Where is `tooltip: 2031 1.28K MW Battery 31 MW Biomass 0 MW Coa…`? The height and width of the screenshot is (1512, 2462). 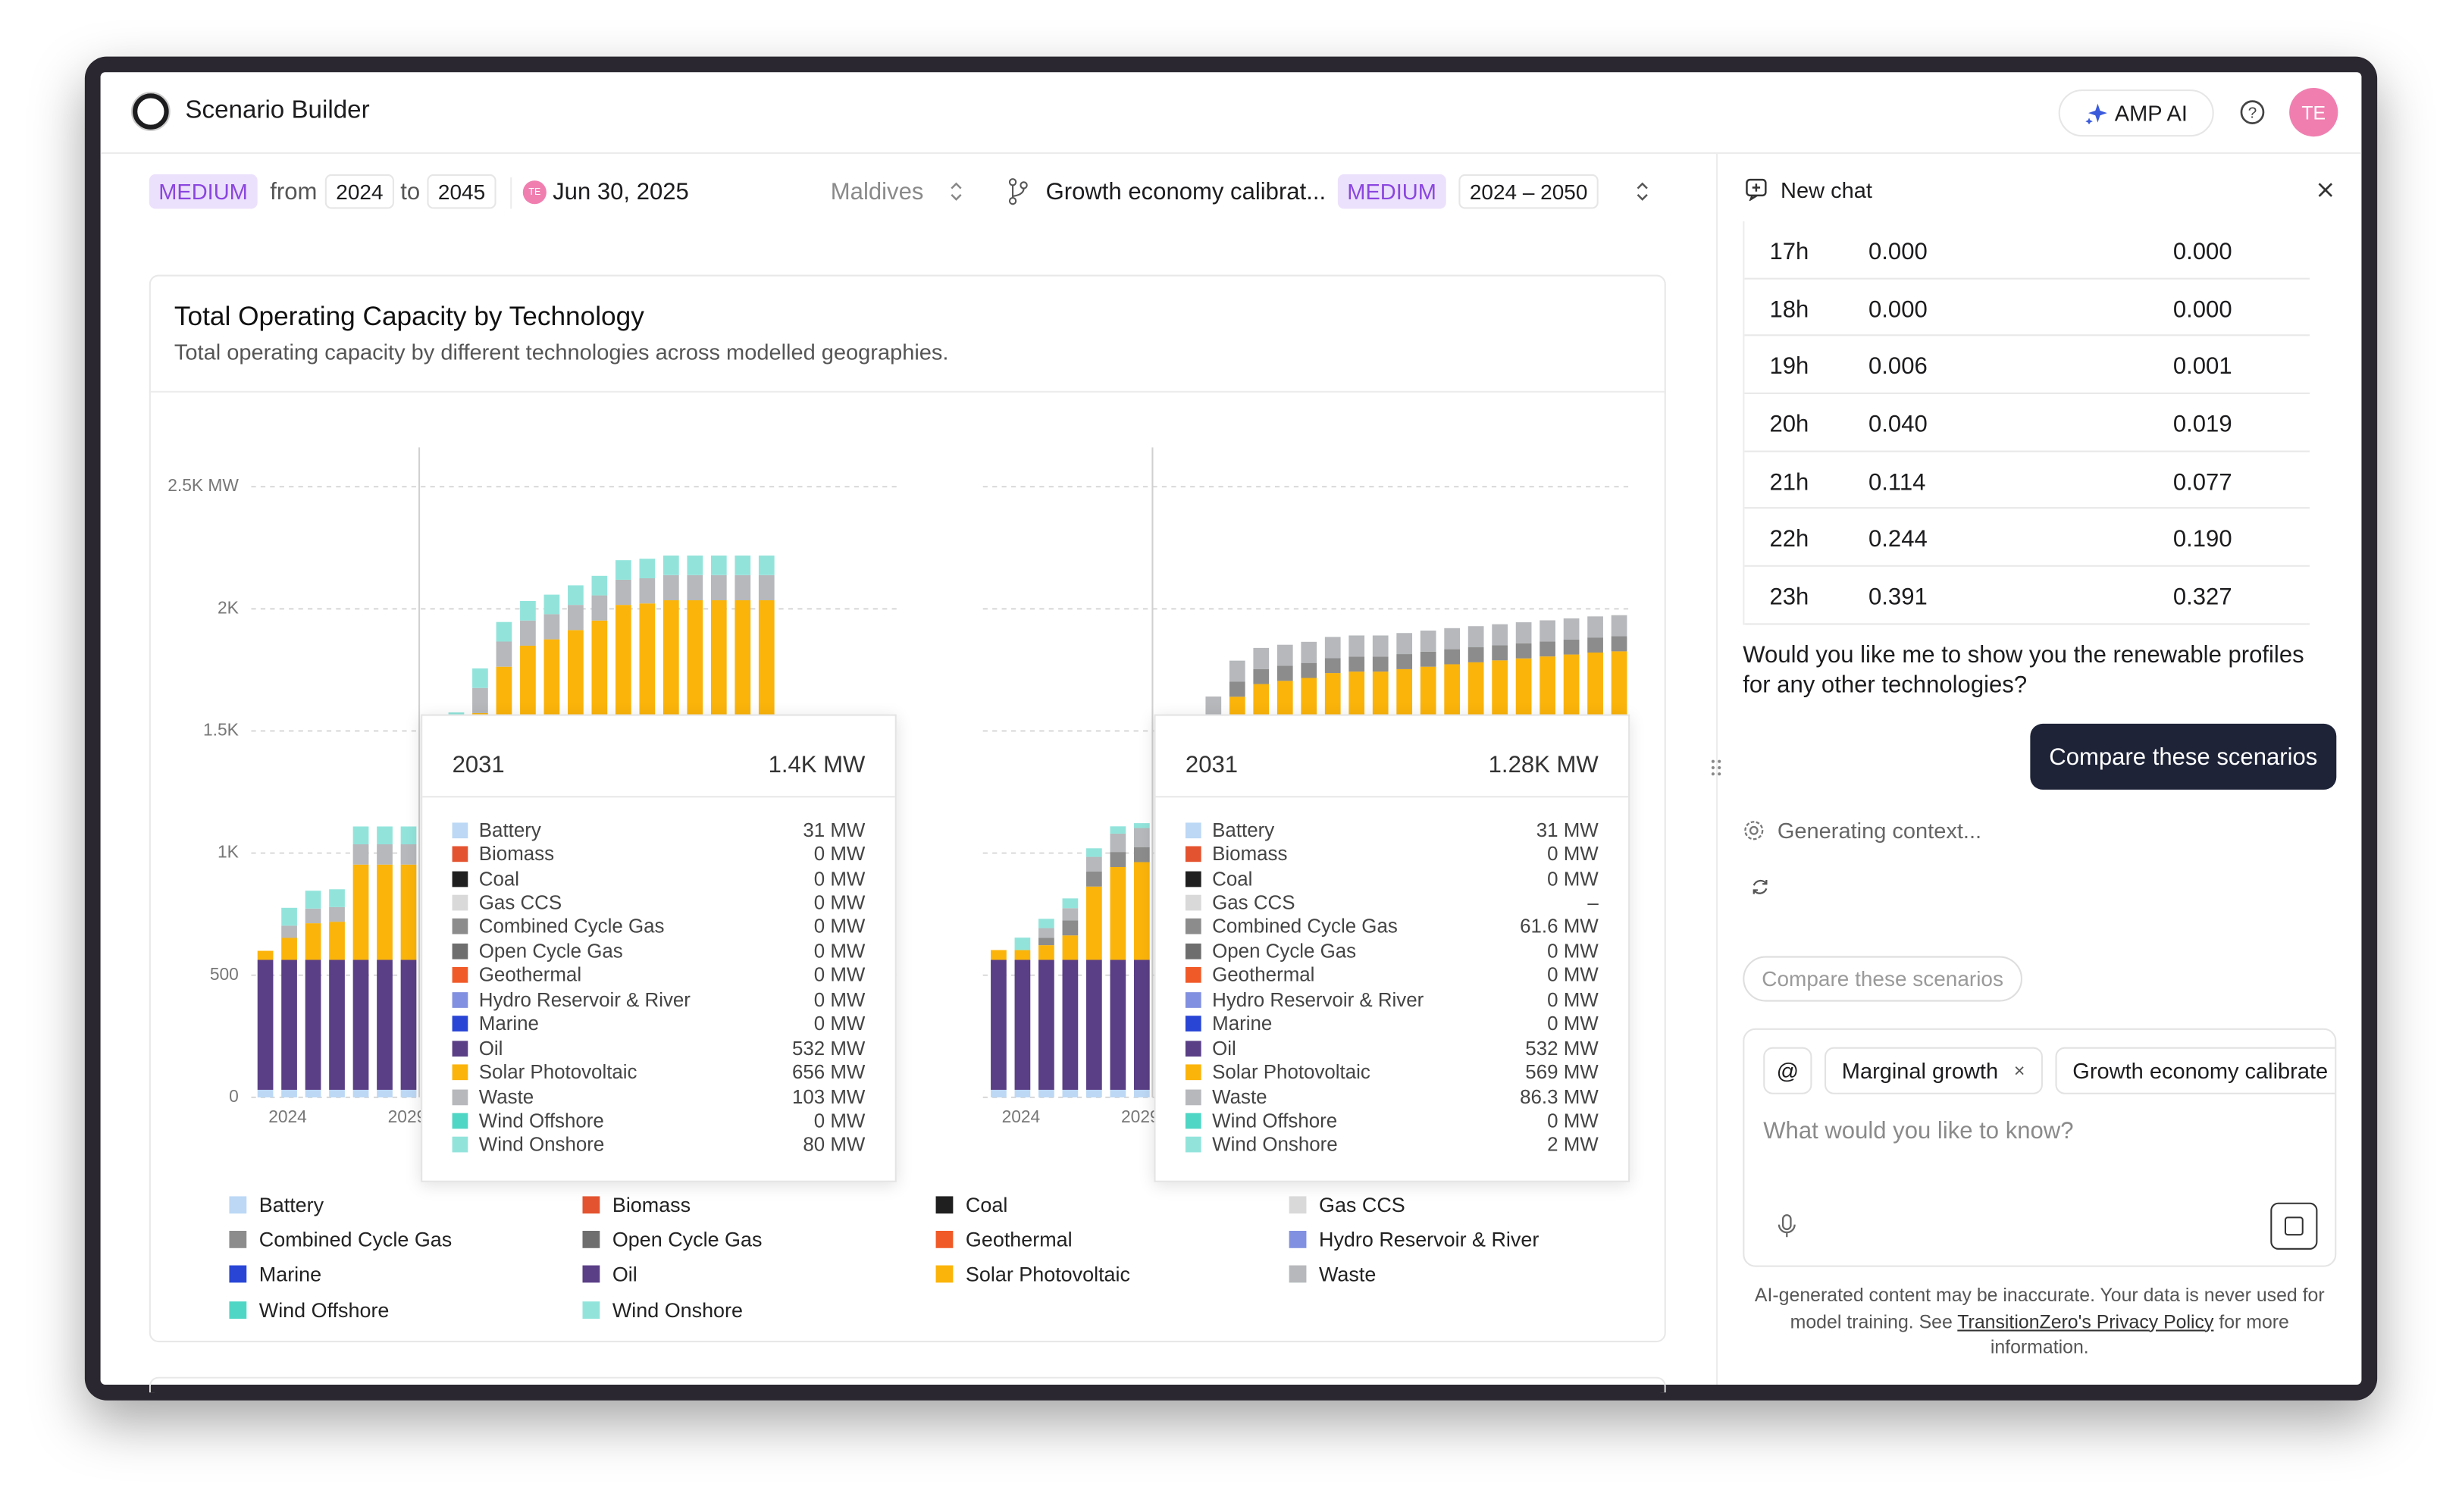
tooltip: 2031 1.28K MW Battery 31 MW Biomass 0 MW Coa… is located at coordinates (1392, 948).